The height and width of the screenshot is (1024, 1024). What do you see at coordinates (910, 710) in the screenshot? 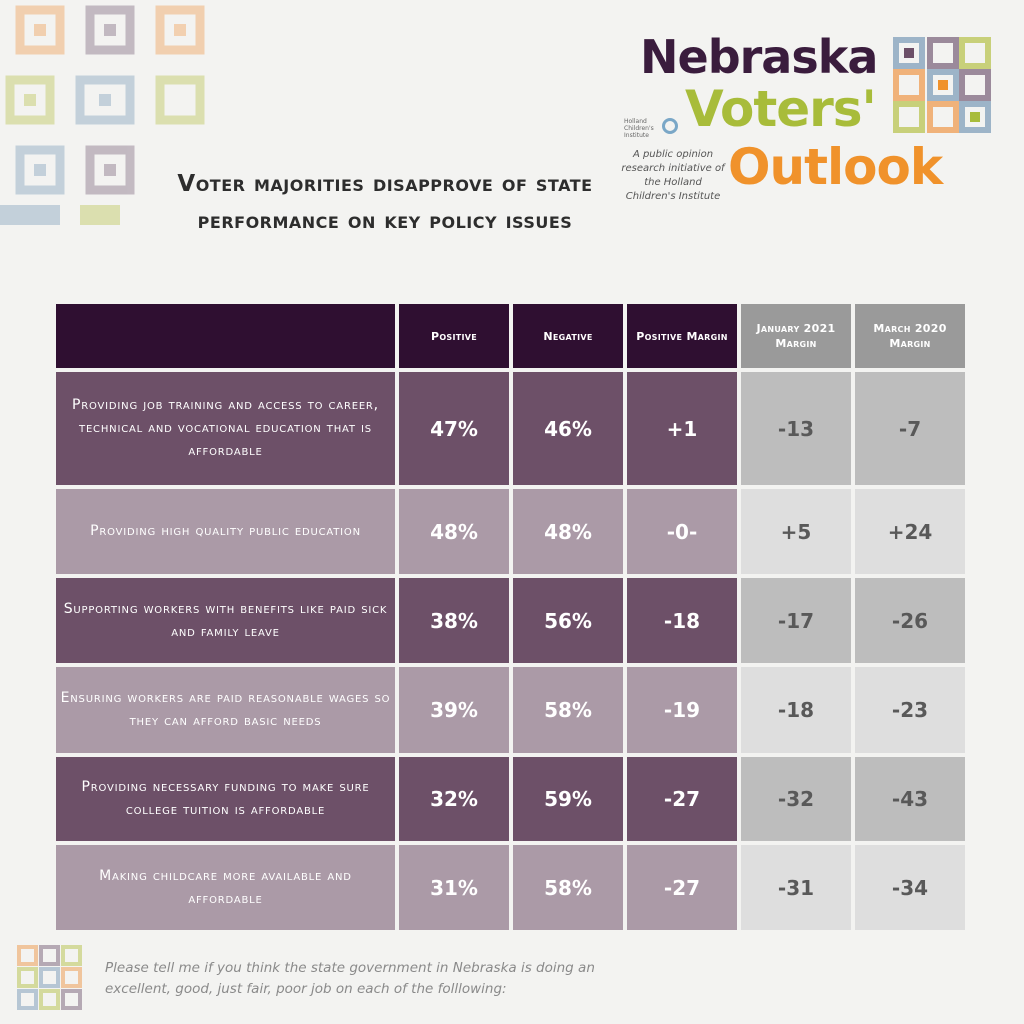
I see `mar-2020-margin-value: -23` at bounding box center [910, 710].